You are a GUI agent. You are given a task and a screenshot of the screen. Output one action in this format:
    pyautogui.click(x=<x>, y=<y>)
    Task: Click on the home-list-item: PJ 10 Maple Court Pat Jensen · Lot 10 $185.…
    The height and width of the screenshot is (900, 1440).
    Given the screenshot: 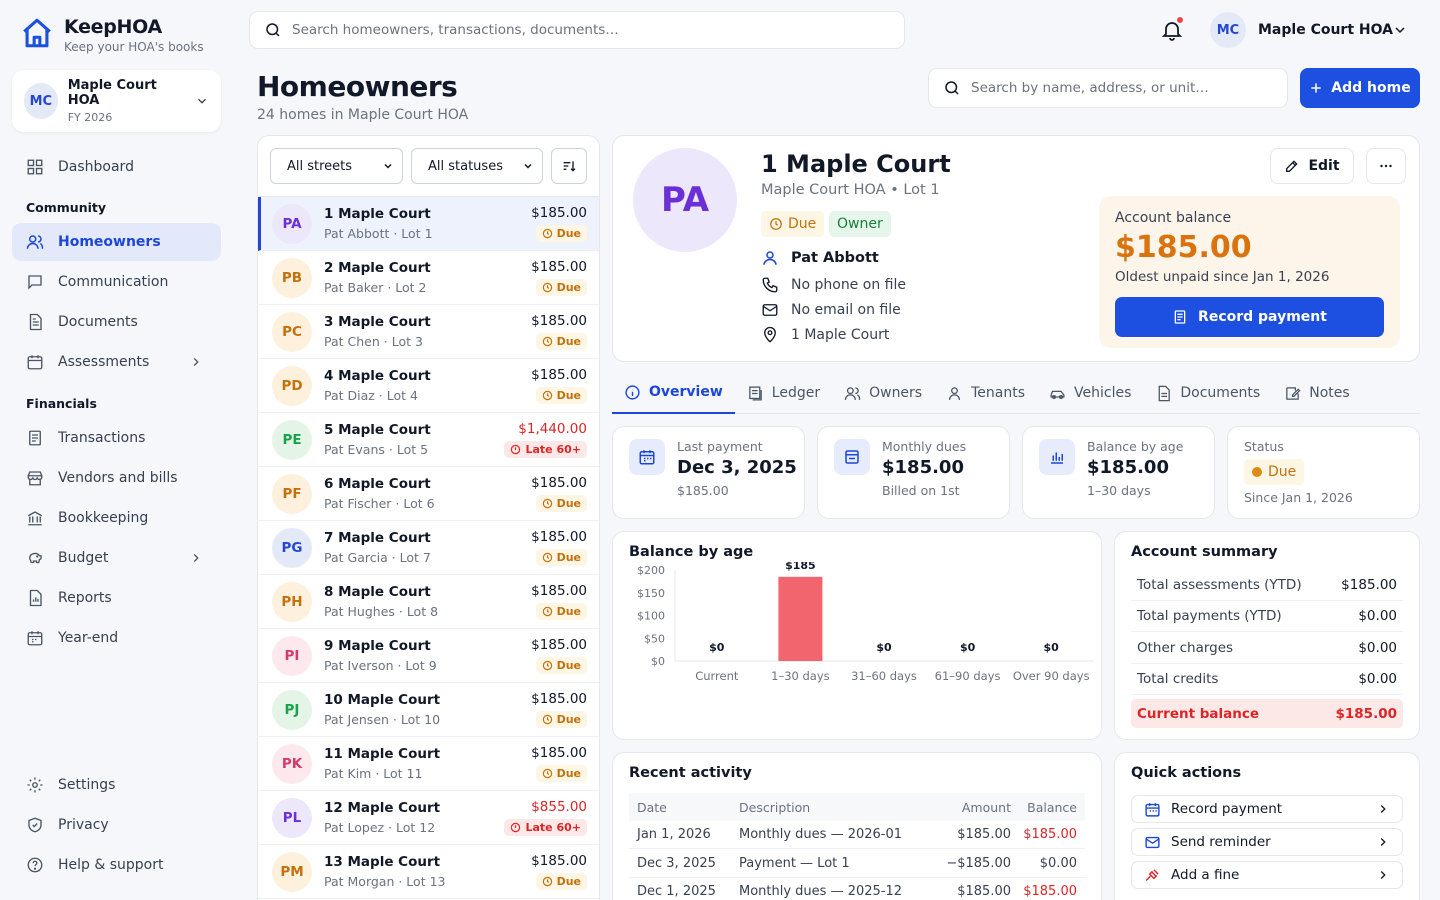 What is the action you would take?
    pyautogui.click(x=428, y=710)
    